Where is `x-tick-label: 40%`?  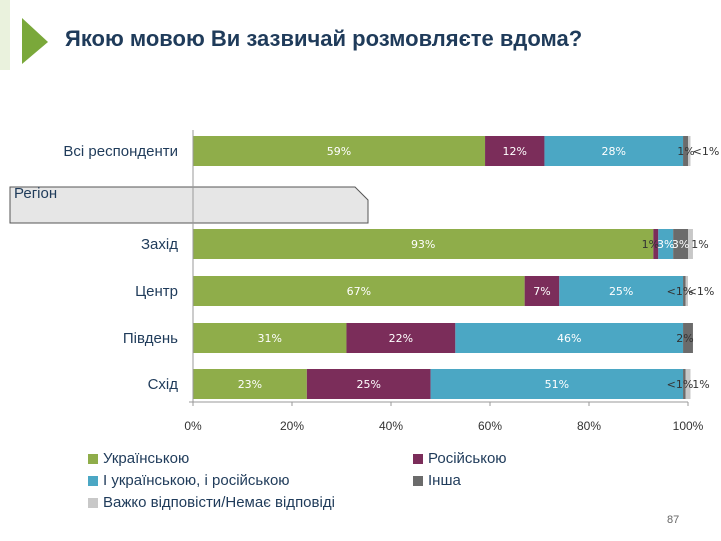 x-tick-label: 40% is located at coordinates (391, 426).